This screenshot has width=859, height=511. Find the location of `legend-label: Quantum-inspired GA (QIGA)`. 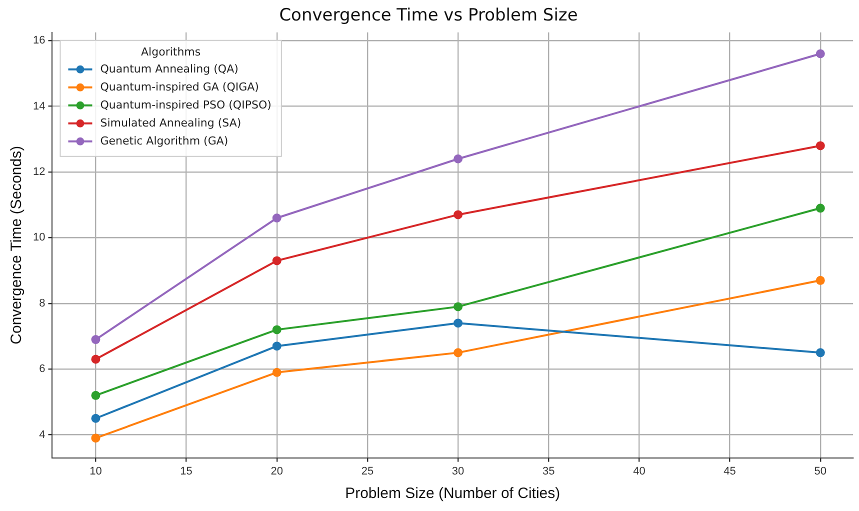

legend-label: Quantum-inspired GA (QIGA) is located at coordinates (179, 87).